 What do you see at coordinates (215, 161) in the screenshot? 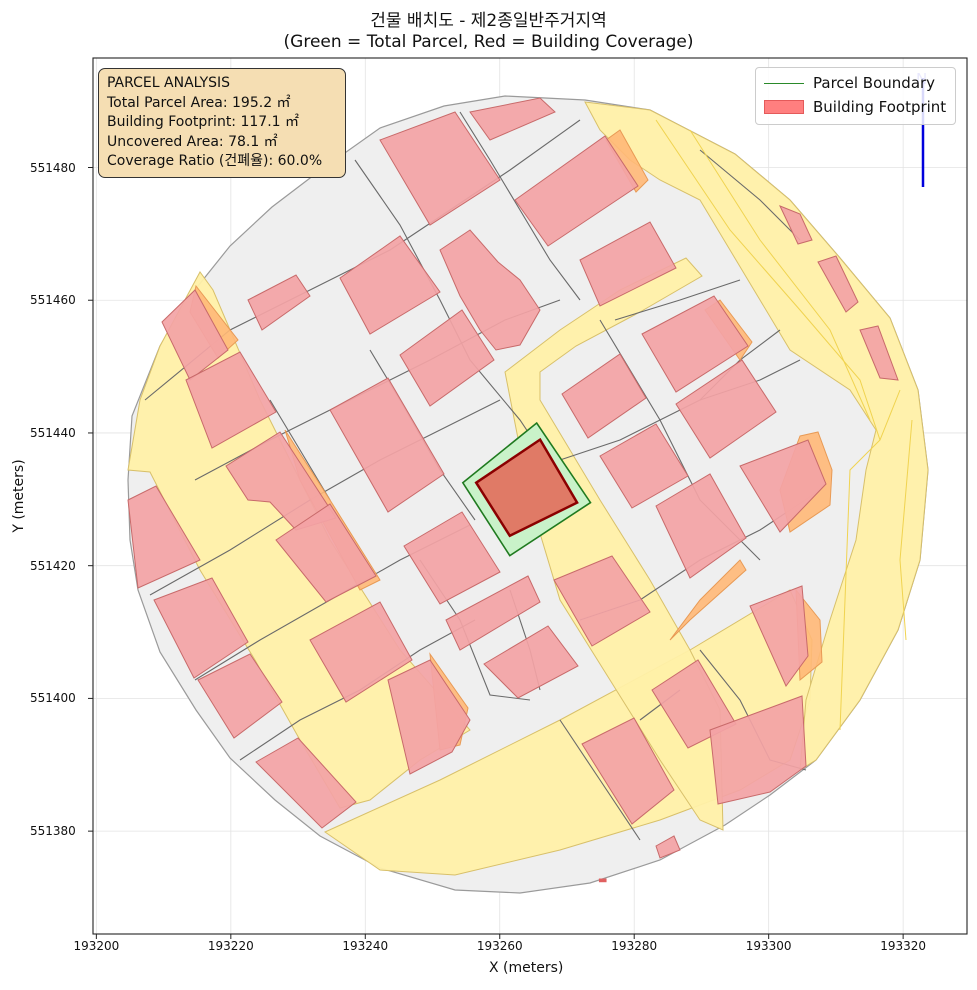
I see `info-line-coverage: Coverage Ratio (건폐율): 60.0%` at bounding box center [215, 161].